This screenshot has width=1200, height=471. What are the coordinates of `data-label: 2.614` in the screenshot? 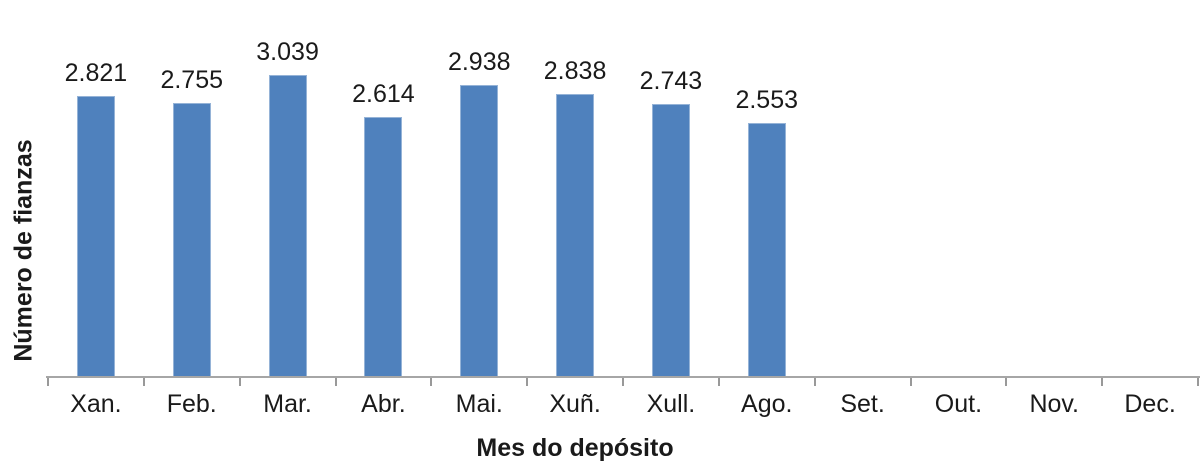 It's located at (383, 94).